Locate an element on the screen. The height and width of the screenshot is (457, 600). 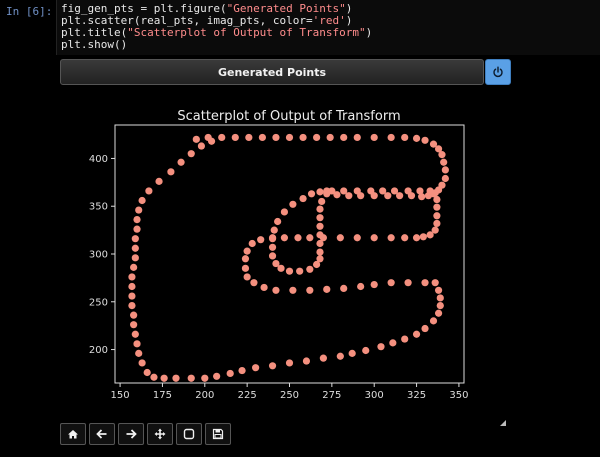
home-button is located at coordinates (73, 434).